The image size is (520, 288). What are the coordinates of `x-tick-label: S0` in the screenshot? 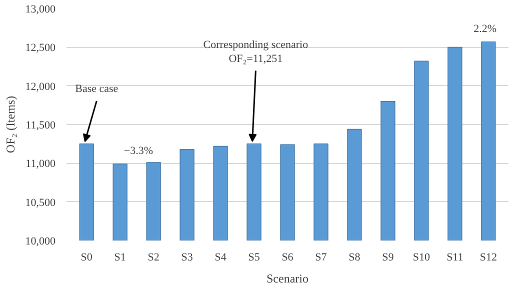 It's located at (86, 258).